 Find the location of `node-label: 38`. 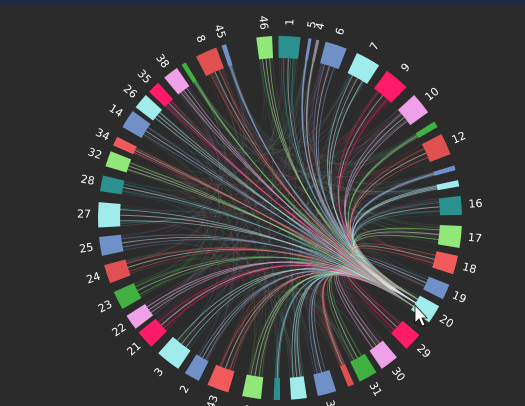

node-label: 38 is located at coordinates (162, 61).